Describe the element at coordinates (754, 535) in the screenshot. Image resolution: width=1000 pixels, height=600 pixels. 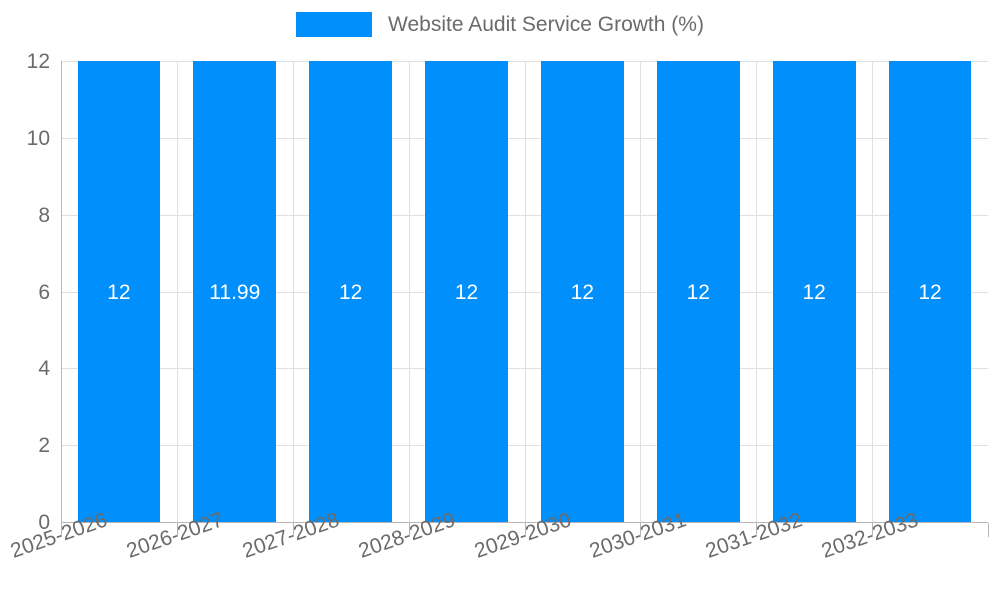
I see `x-axis-tick-label: 2031-2032` at that location.